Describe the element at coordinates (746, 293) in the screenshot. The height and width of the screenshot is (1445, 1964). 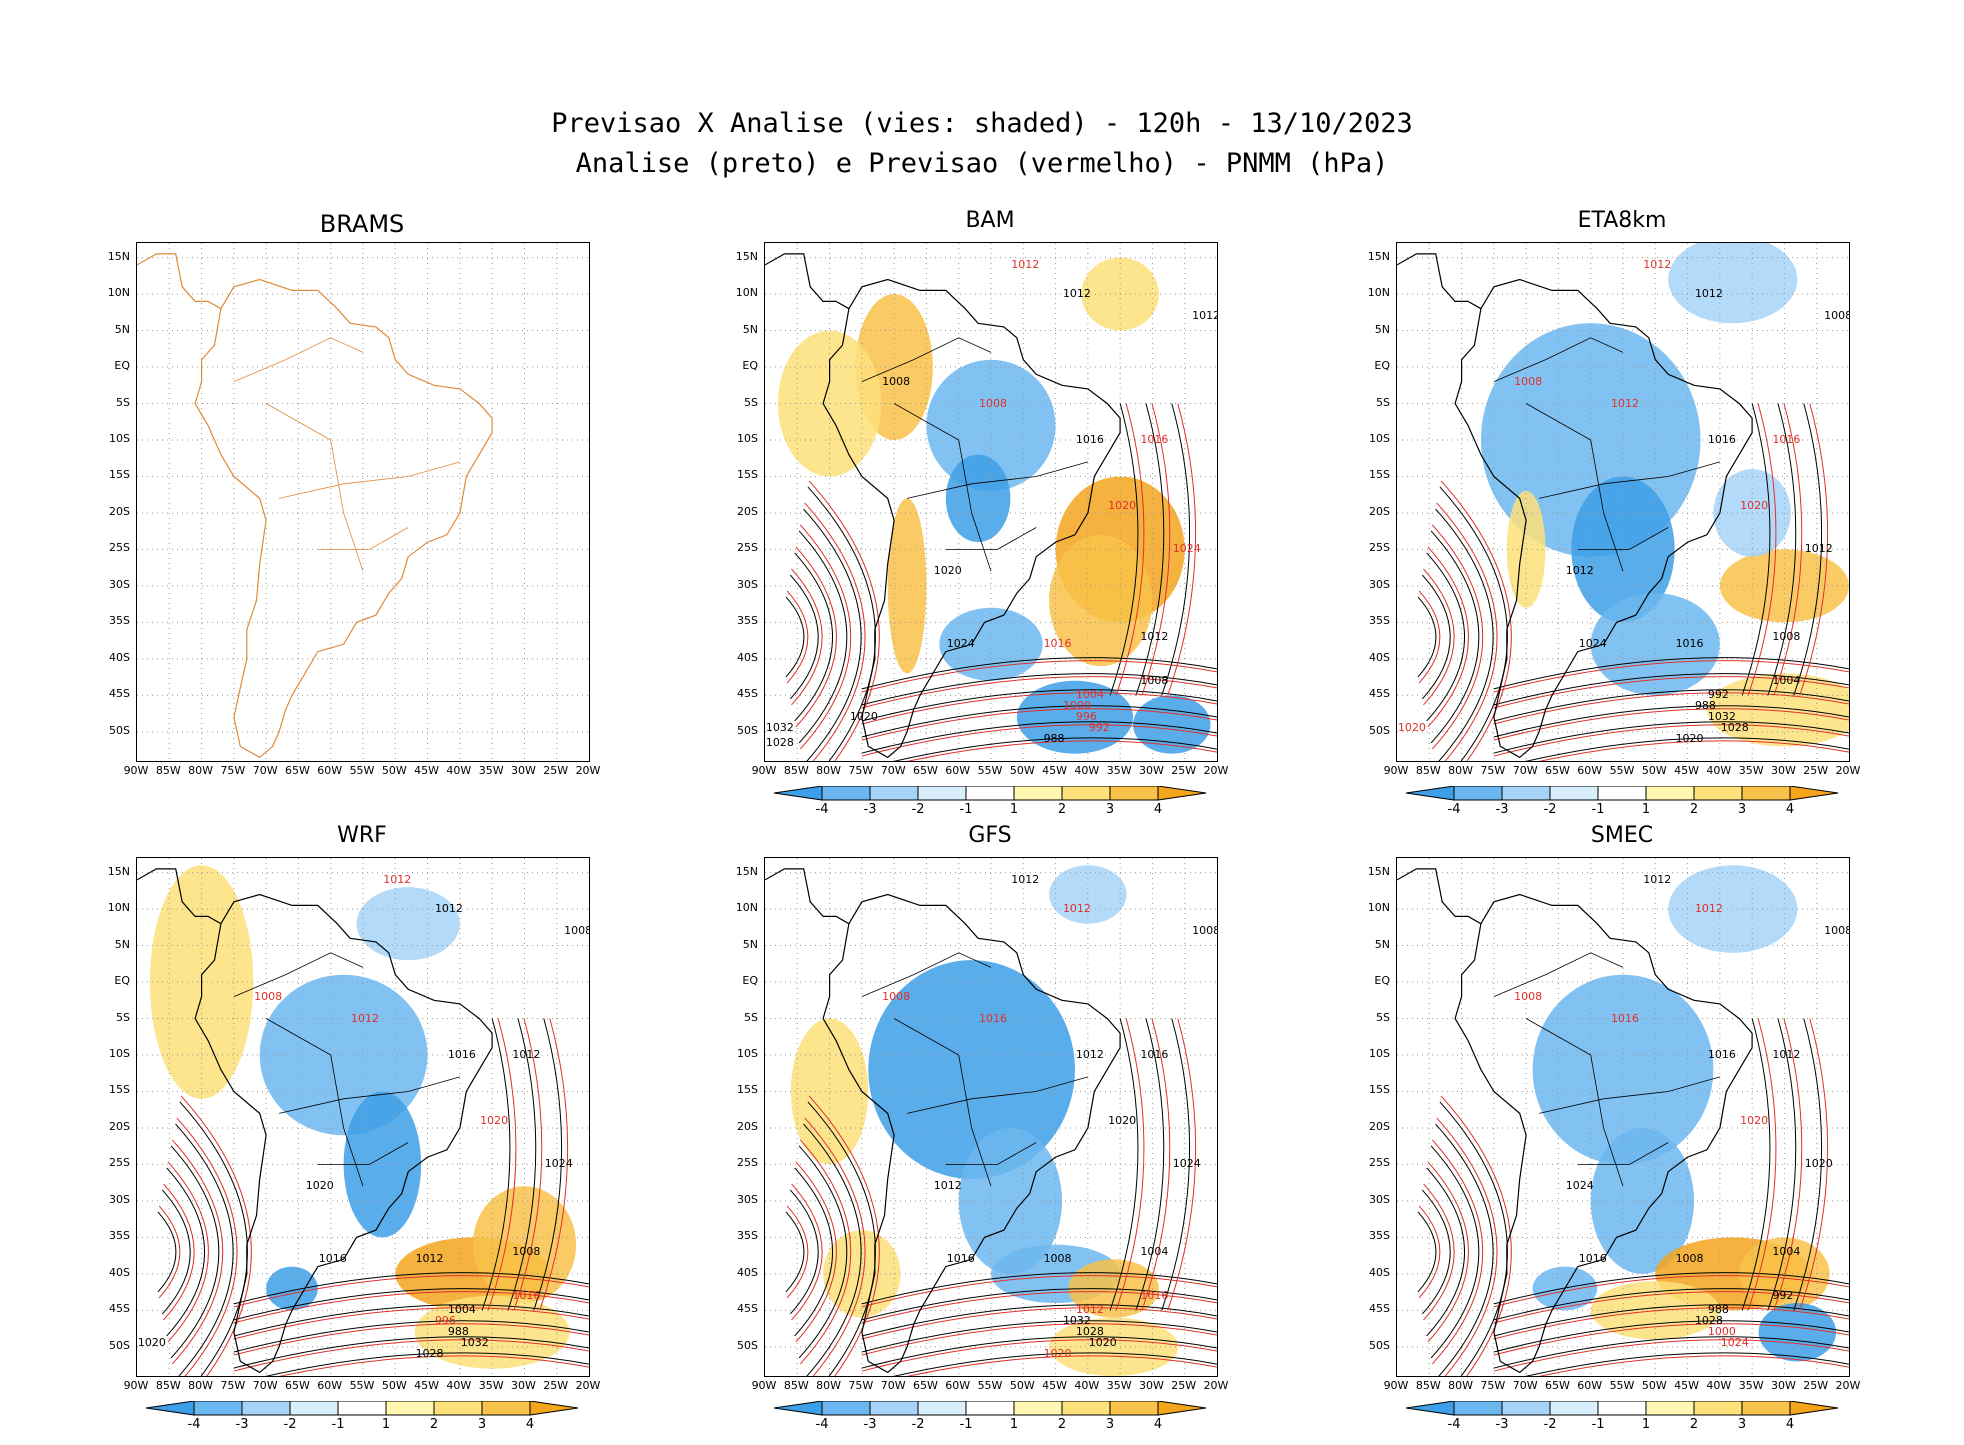
I see `lat-tick-label: 10N` at that location.